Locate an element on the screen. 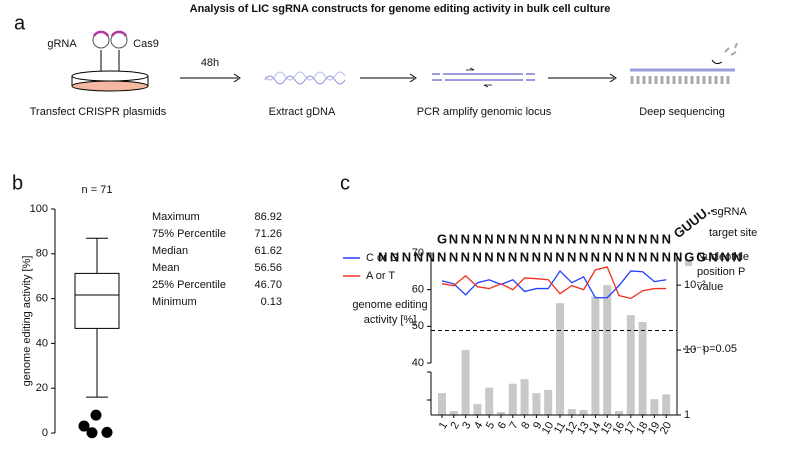 The width and height of the screenshot is (787, 461). y-tick-label: 80 is located at coordinates (42, 254).